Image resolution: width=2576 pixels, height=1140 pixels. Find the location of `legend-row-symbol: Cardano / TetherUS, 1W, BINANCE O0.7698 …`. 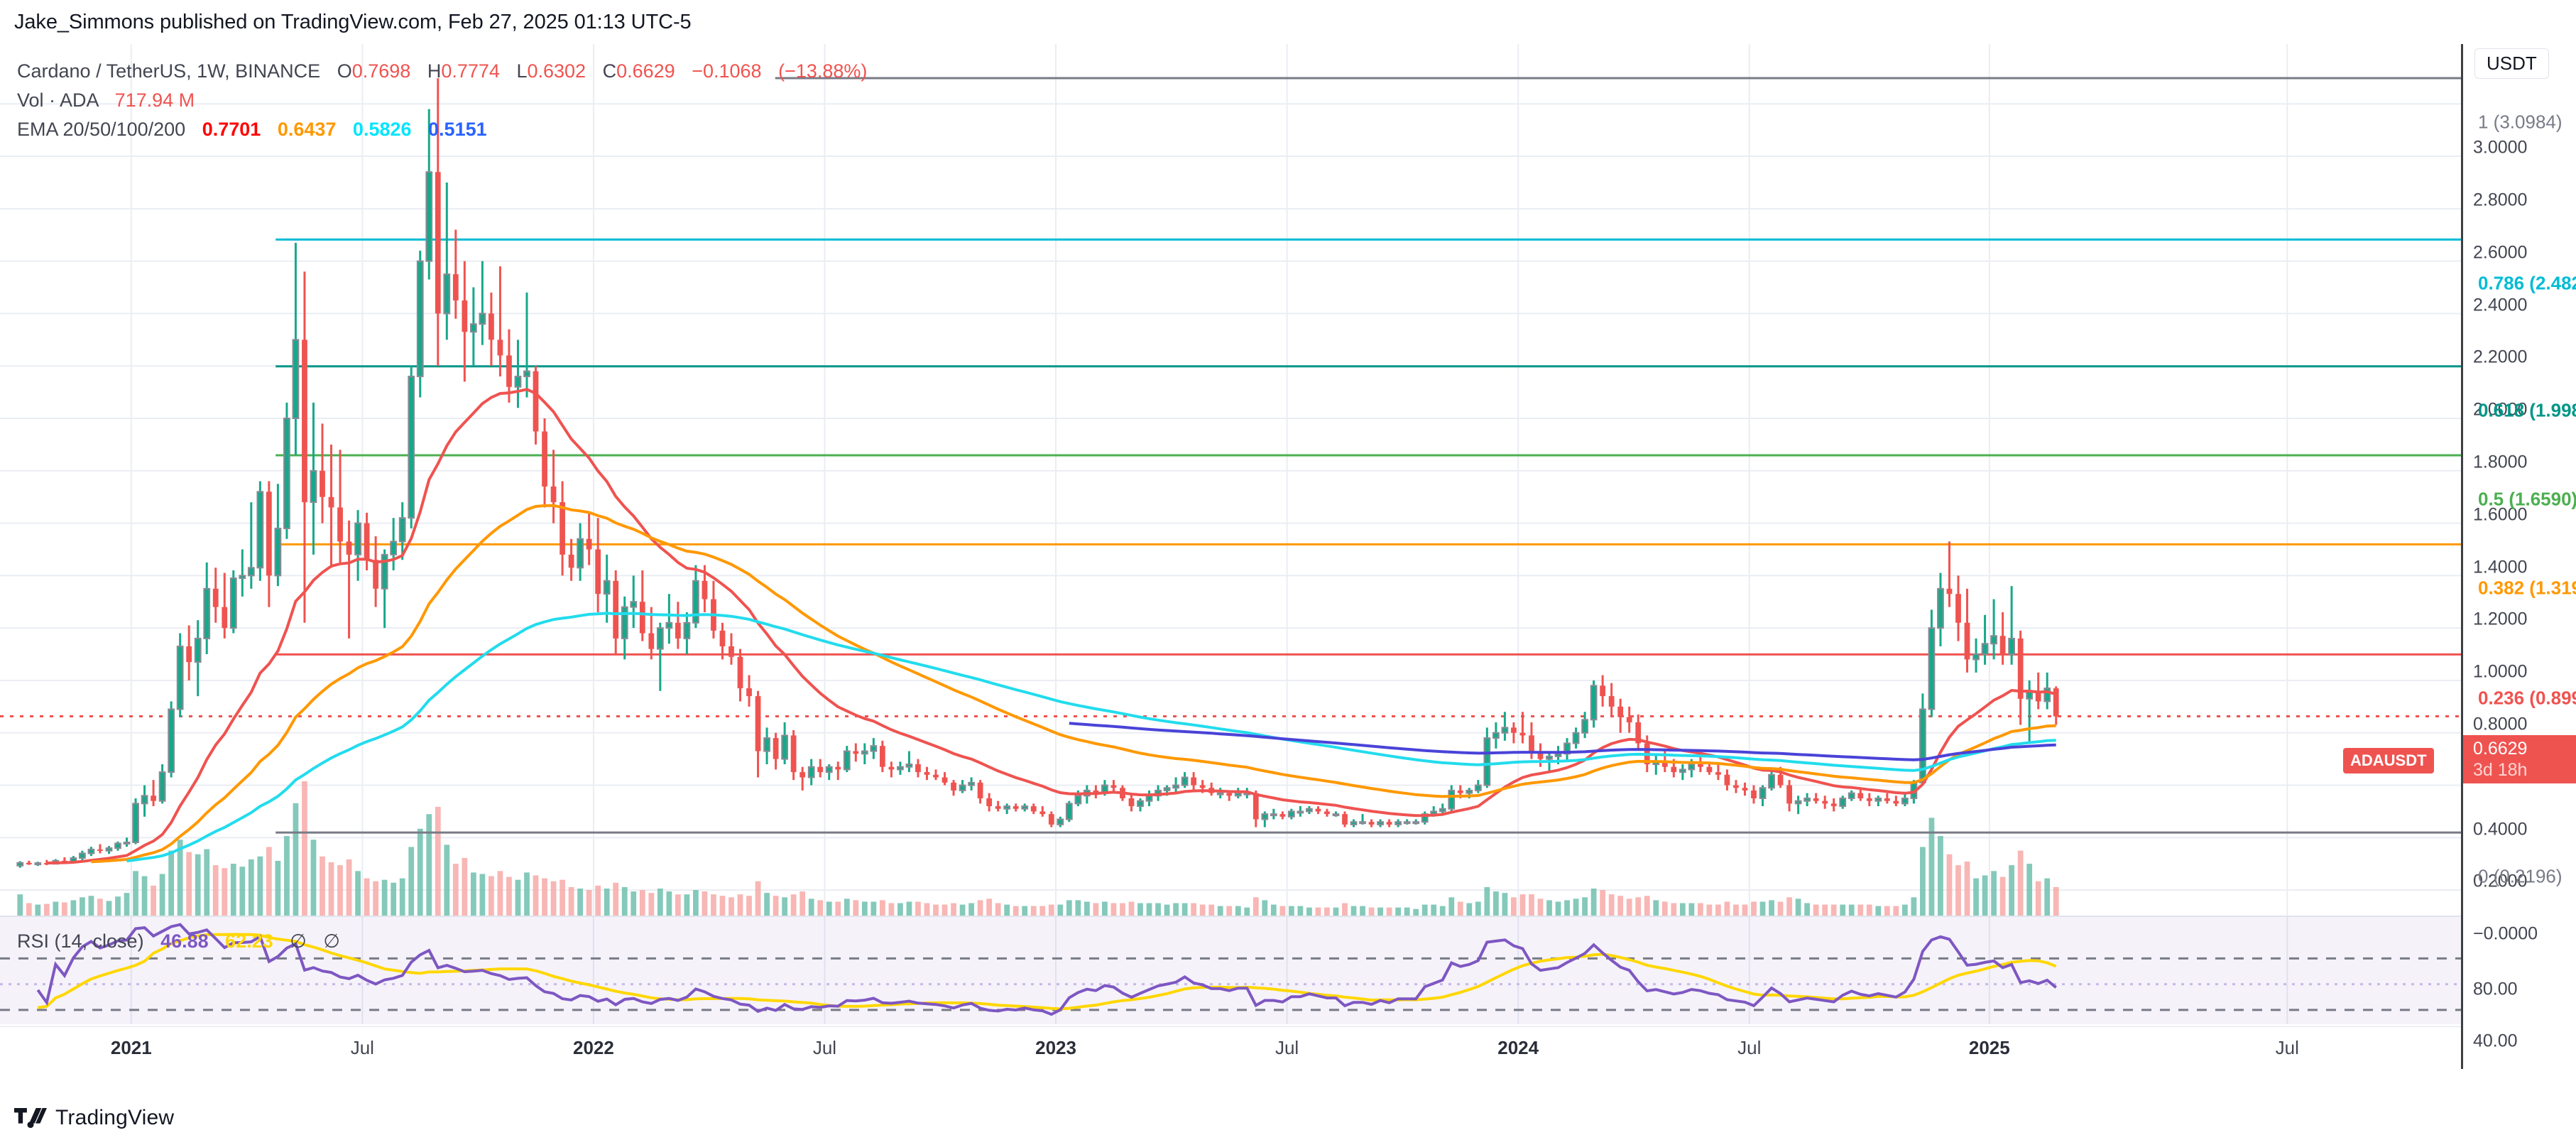

legend-row-symbol: Cardano / TetherUS, 1W, BINANCE O0.7698 … is located at coordinates (442, 71).